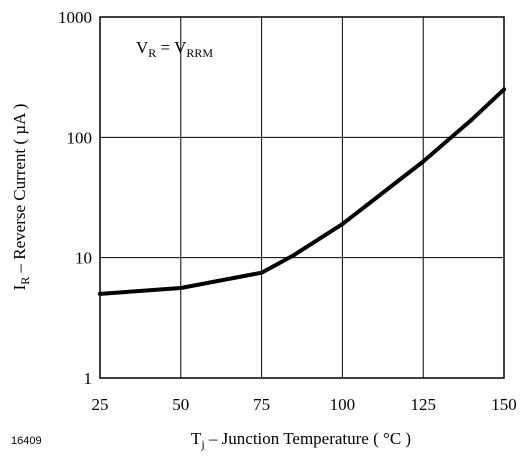 The width and height of the screenshot is (523, 456). I want to click on x-axis-title: Tj – Junction Temperature ( °C ), so click(301, 440).